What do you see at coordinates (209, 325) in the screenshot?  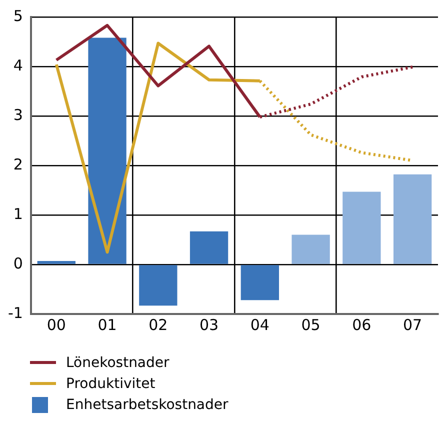 I see `x-tick-label: 03` at bounding box center [209, 325].